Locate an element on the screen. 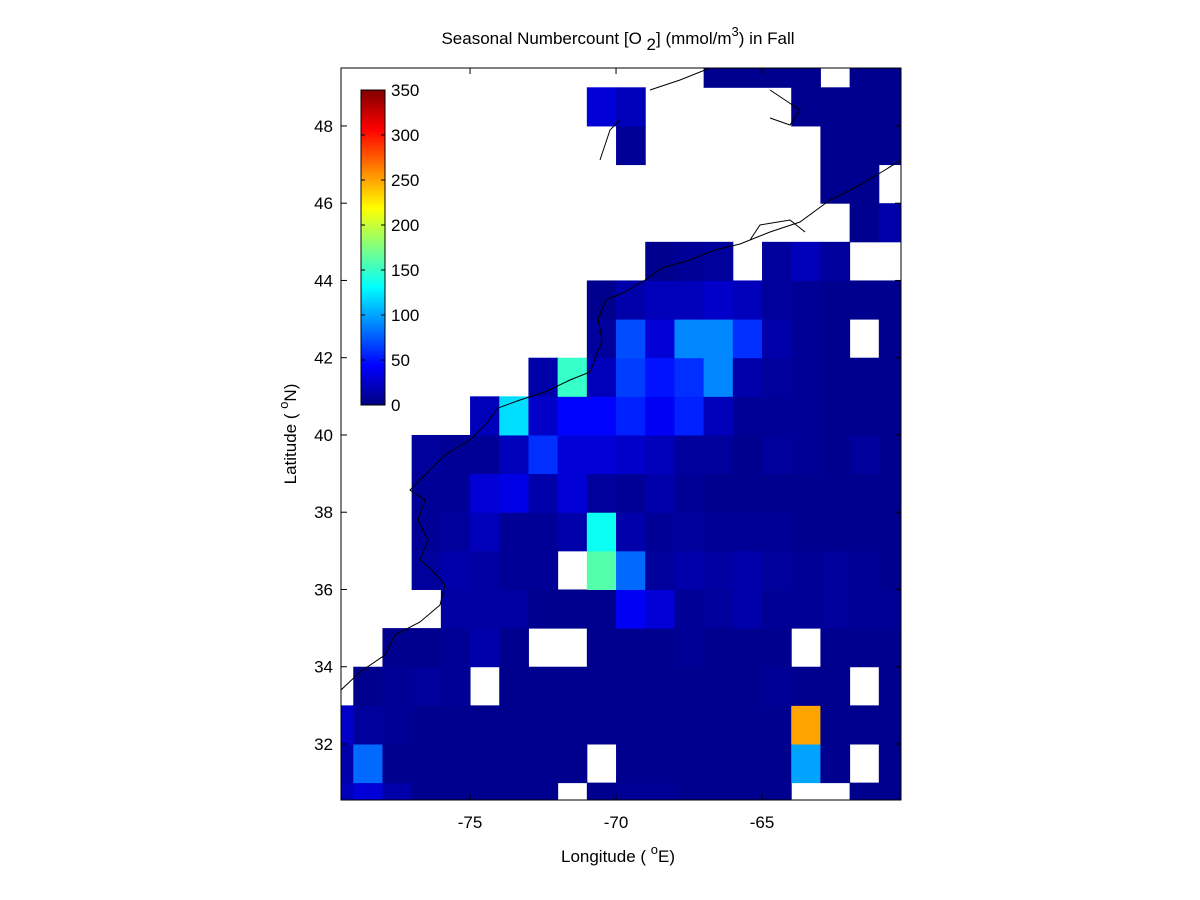 The height and width of the screenshot is (900, 1200). y-tick-label: 42 is located at coordinates (323, 358).